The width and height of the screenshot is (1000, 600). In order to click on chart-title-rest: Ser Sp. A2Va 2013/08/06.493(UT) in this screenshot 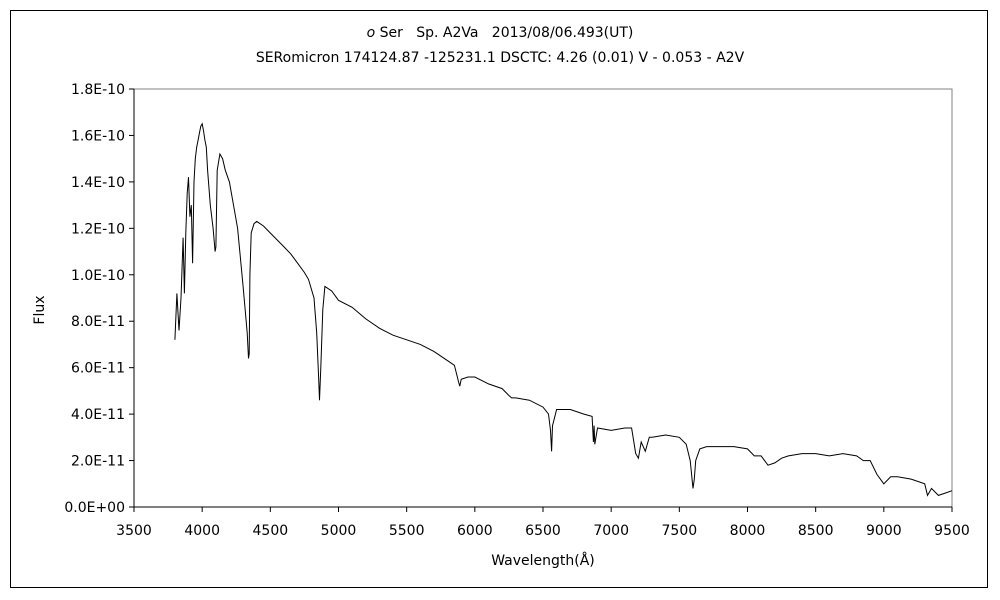, I will do `click(504, 33)`.